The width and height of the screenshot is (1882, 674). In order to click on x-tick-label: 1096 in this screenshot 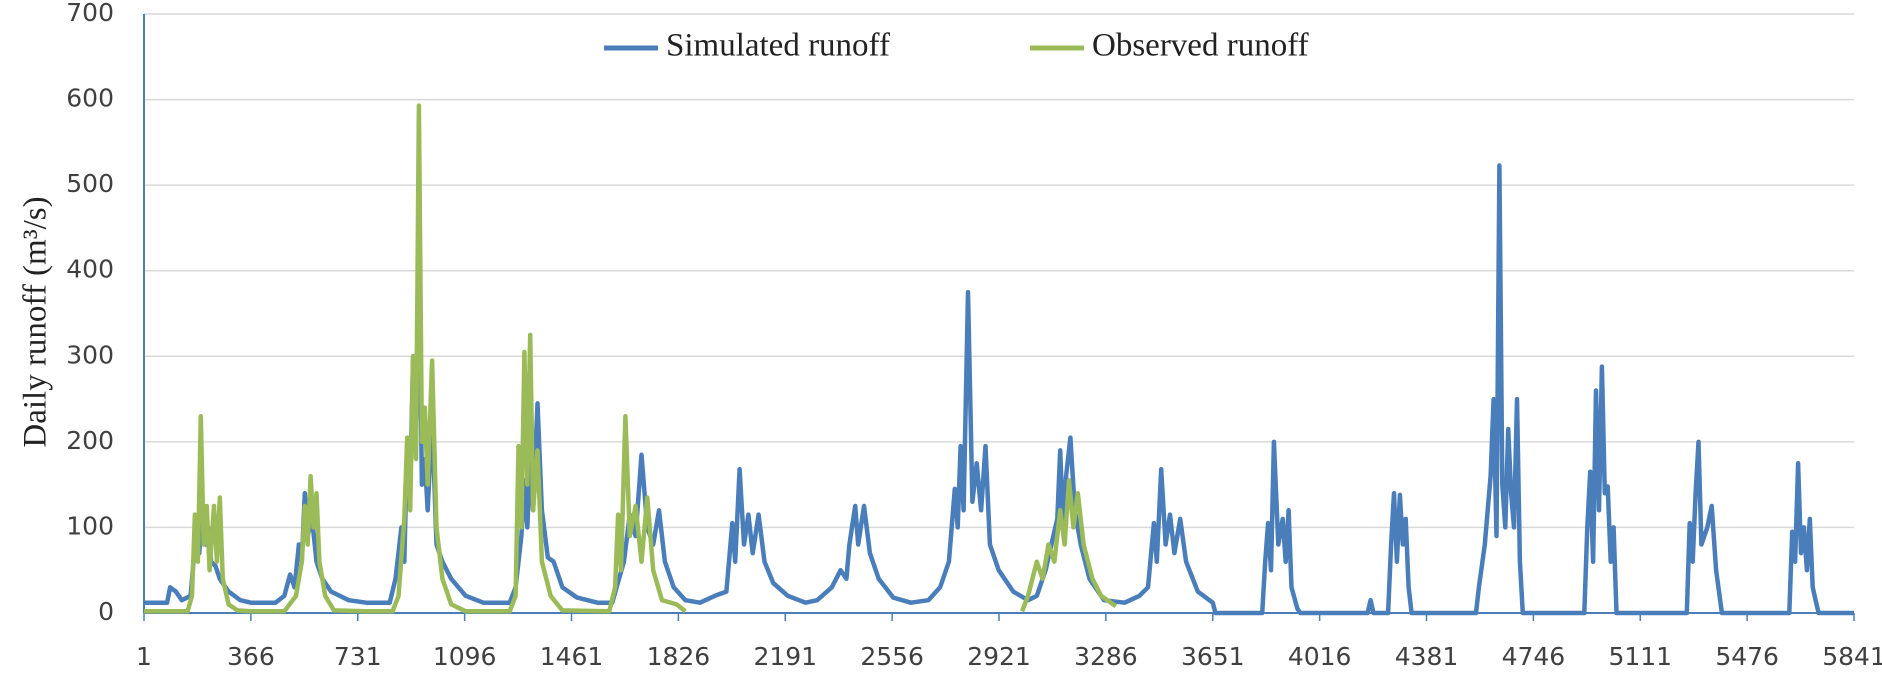, I will do `click(465, 656)`.